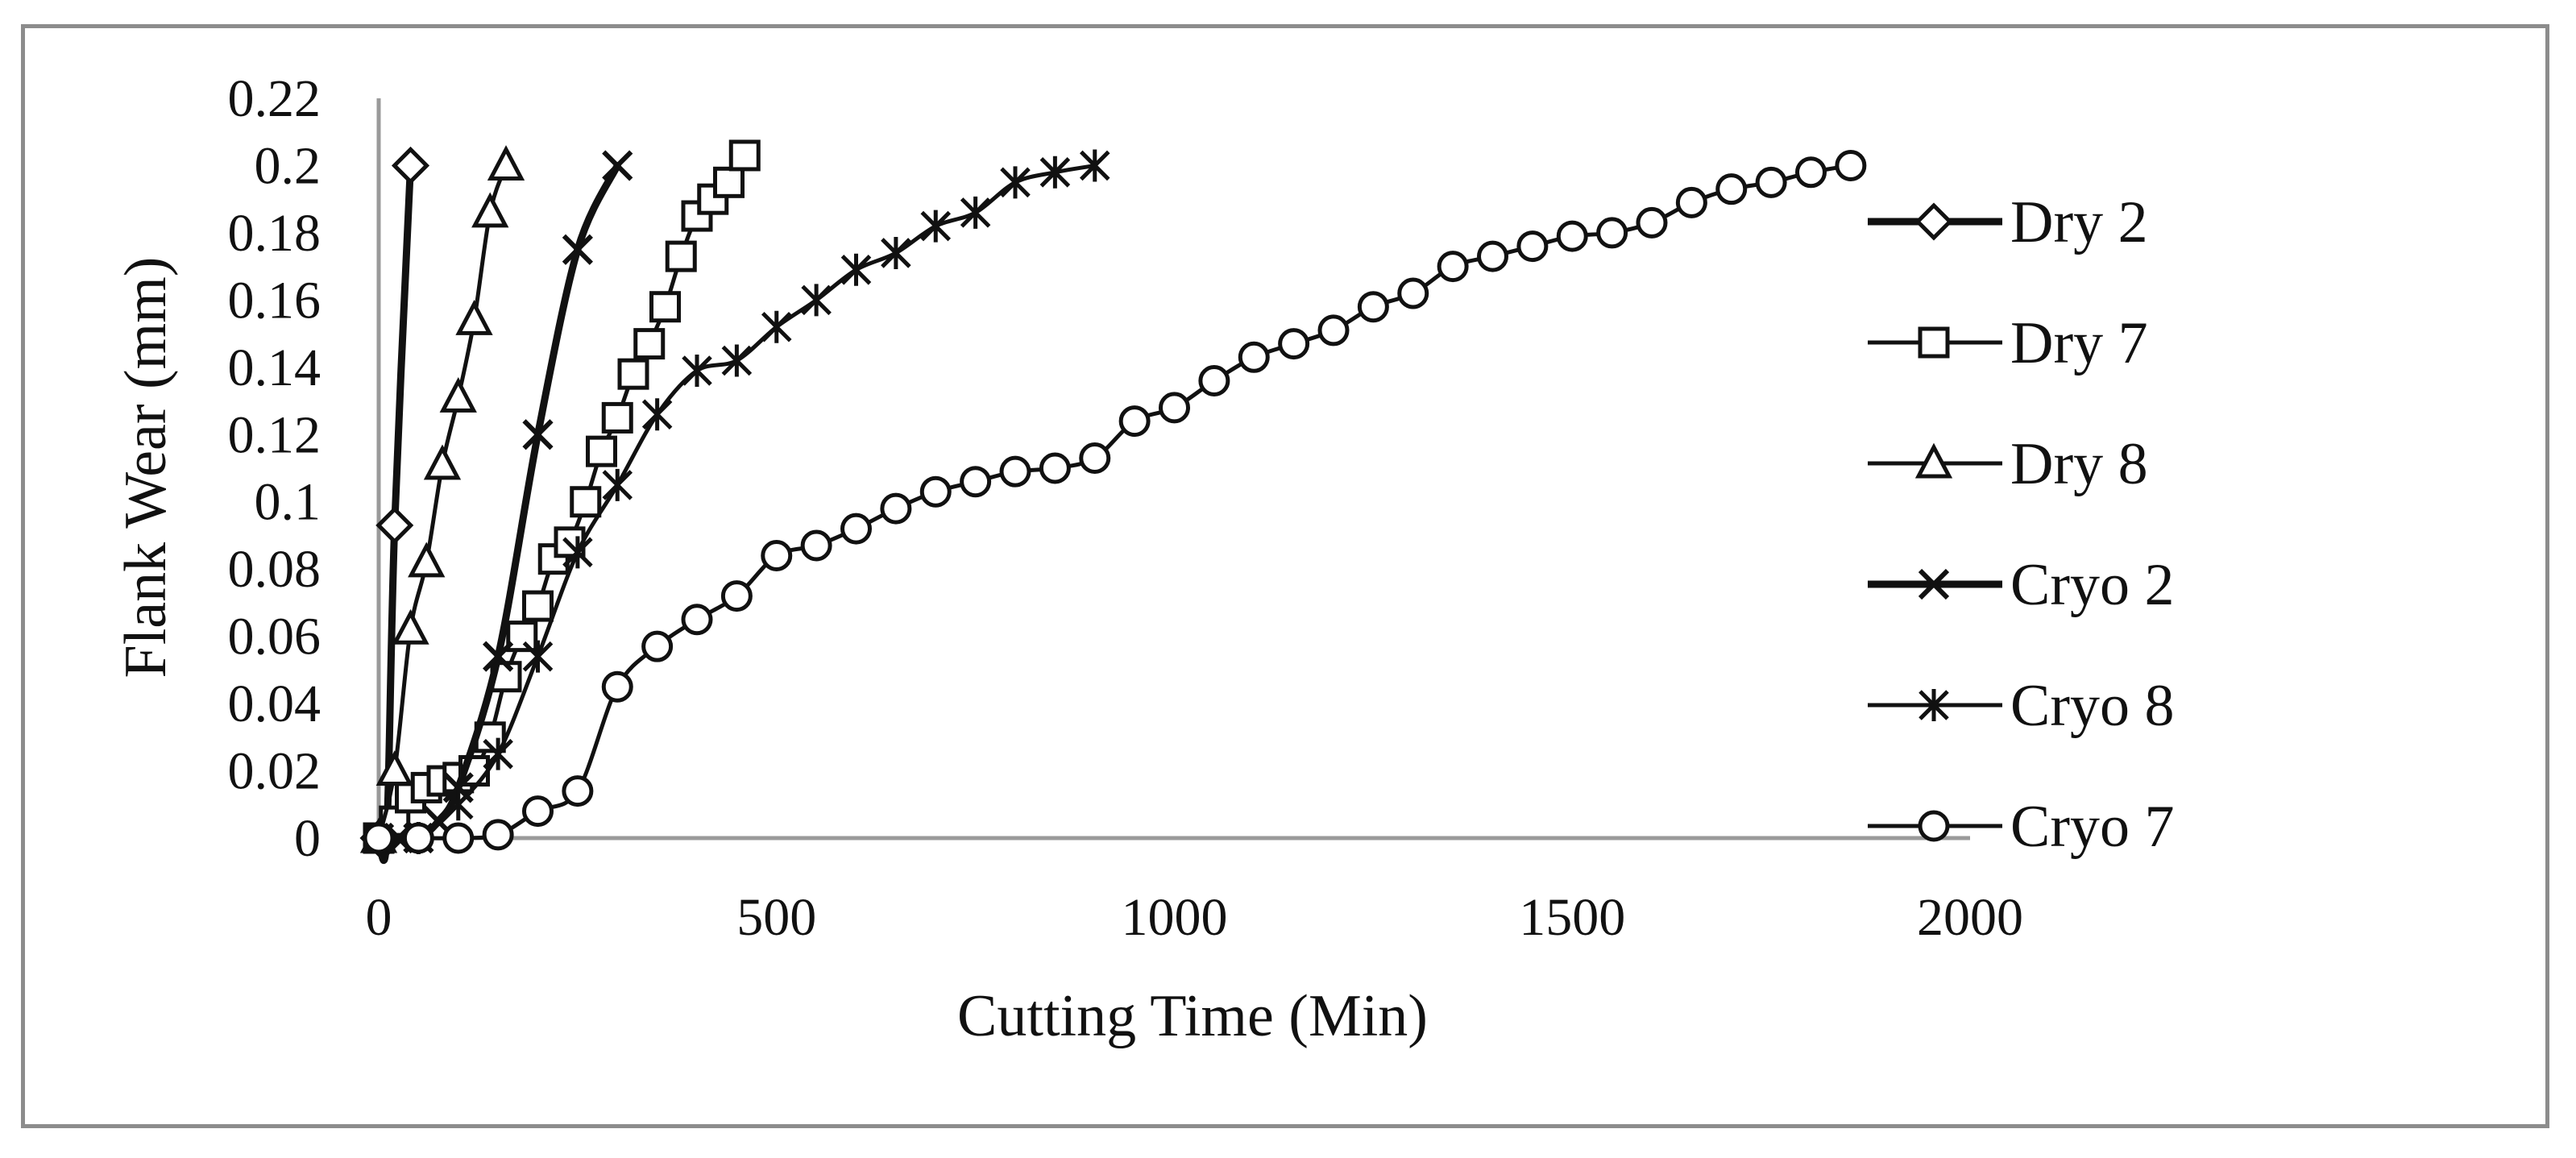  Describe the element at coordinates (2092, 706) in the screenshot. I see `legend-label-cryo-8: Cryo 8` at that location.